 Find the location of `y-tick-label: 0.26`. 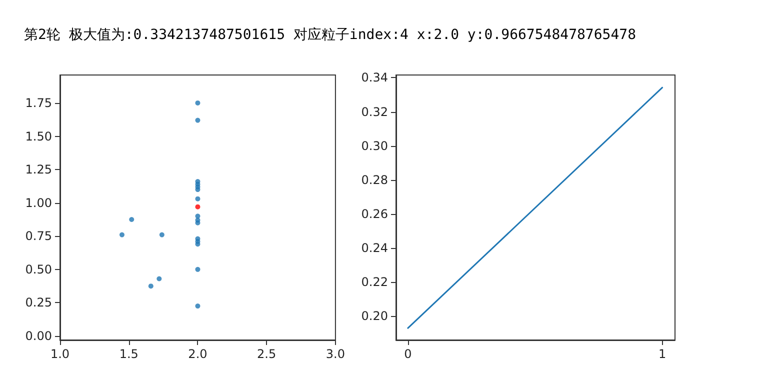

y-tick-label: 0.26 is located at coordinates (374, 213).